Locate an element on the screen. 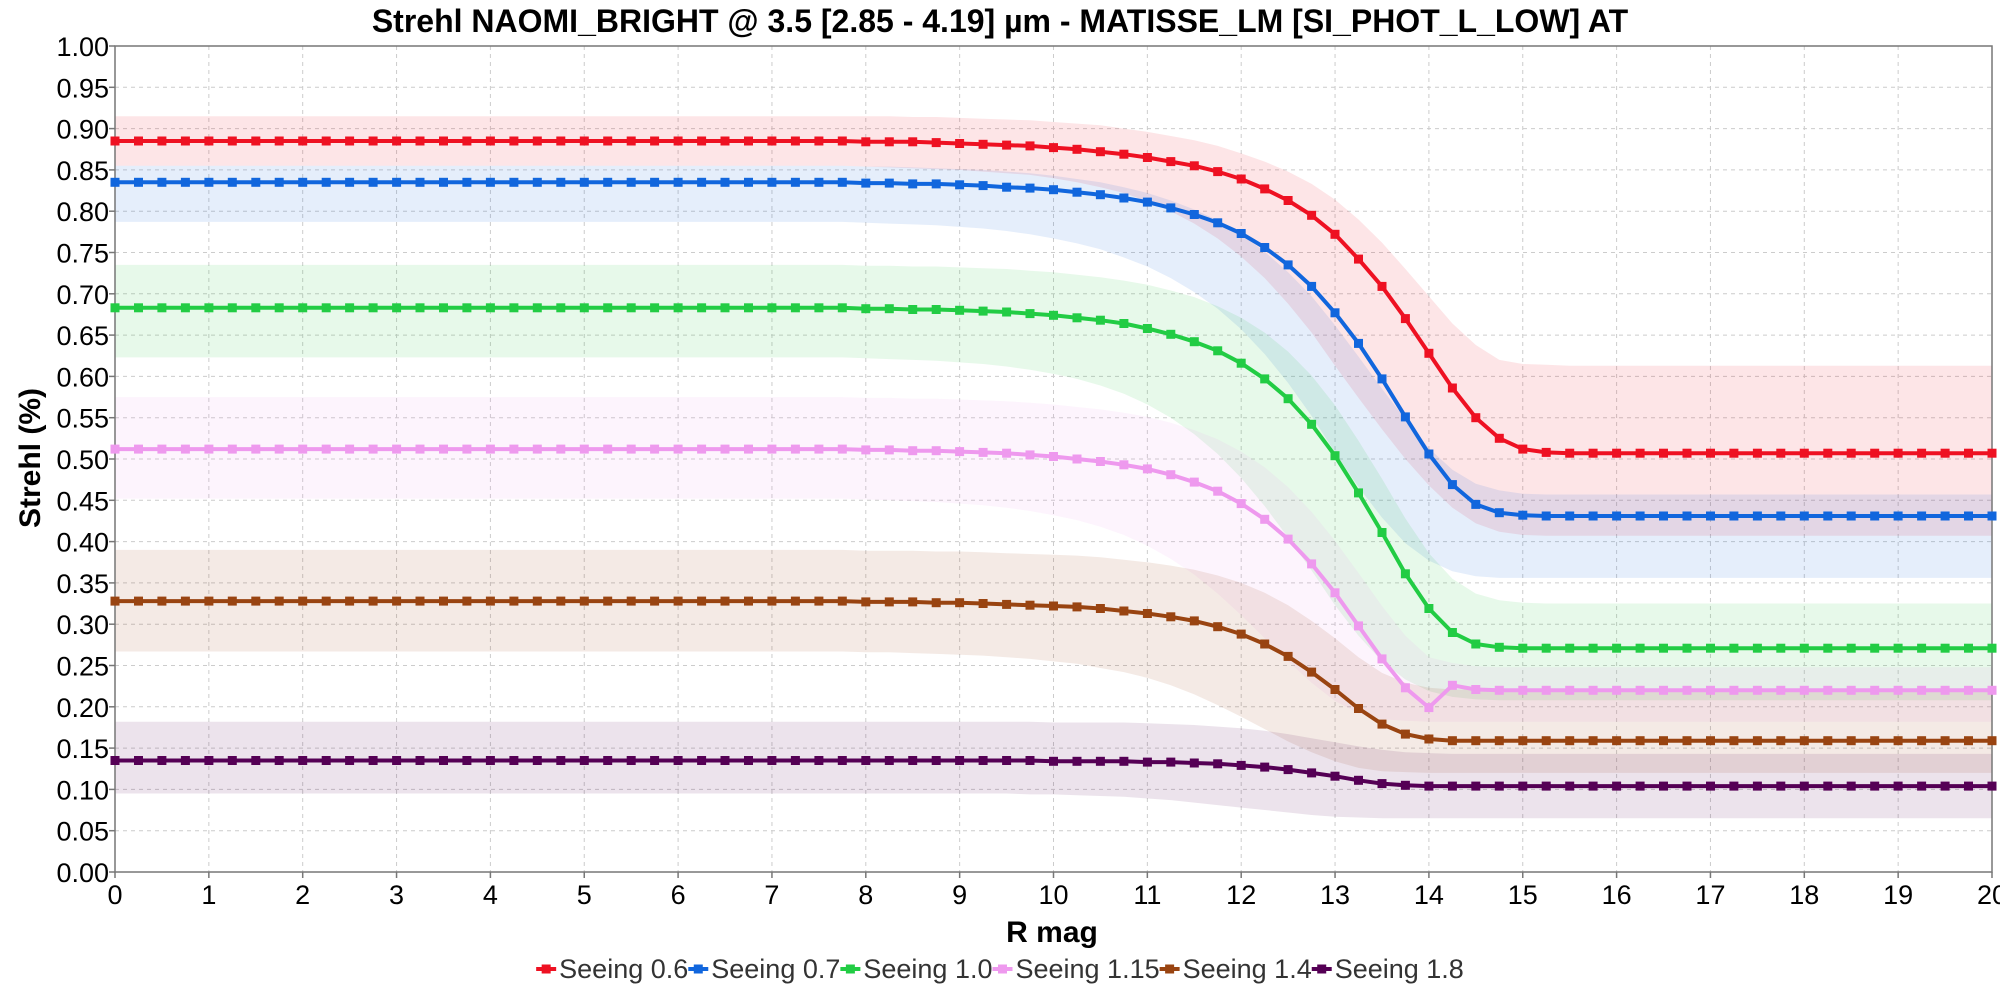 Image resolution: width=2000 pixels, height=1005 pixels. legend-item: Seeing 1.8 is located at coordinates (1387, 969).